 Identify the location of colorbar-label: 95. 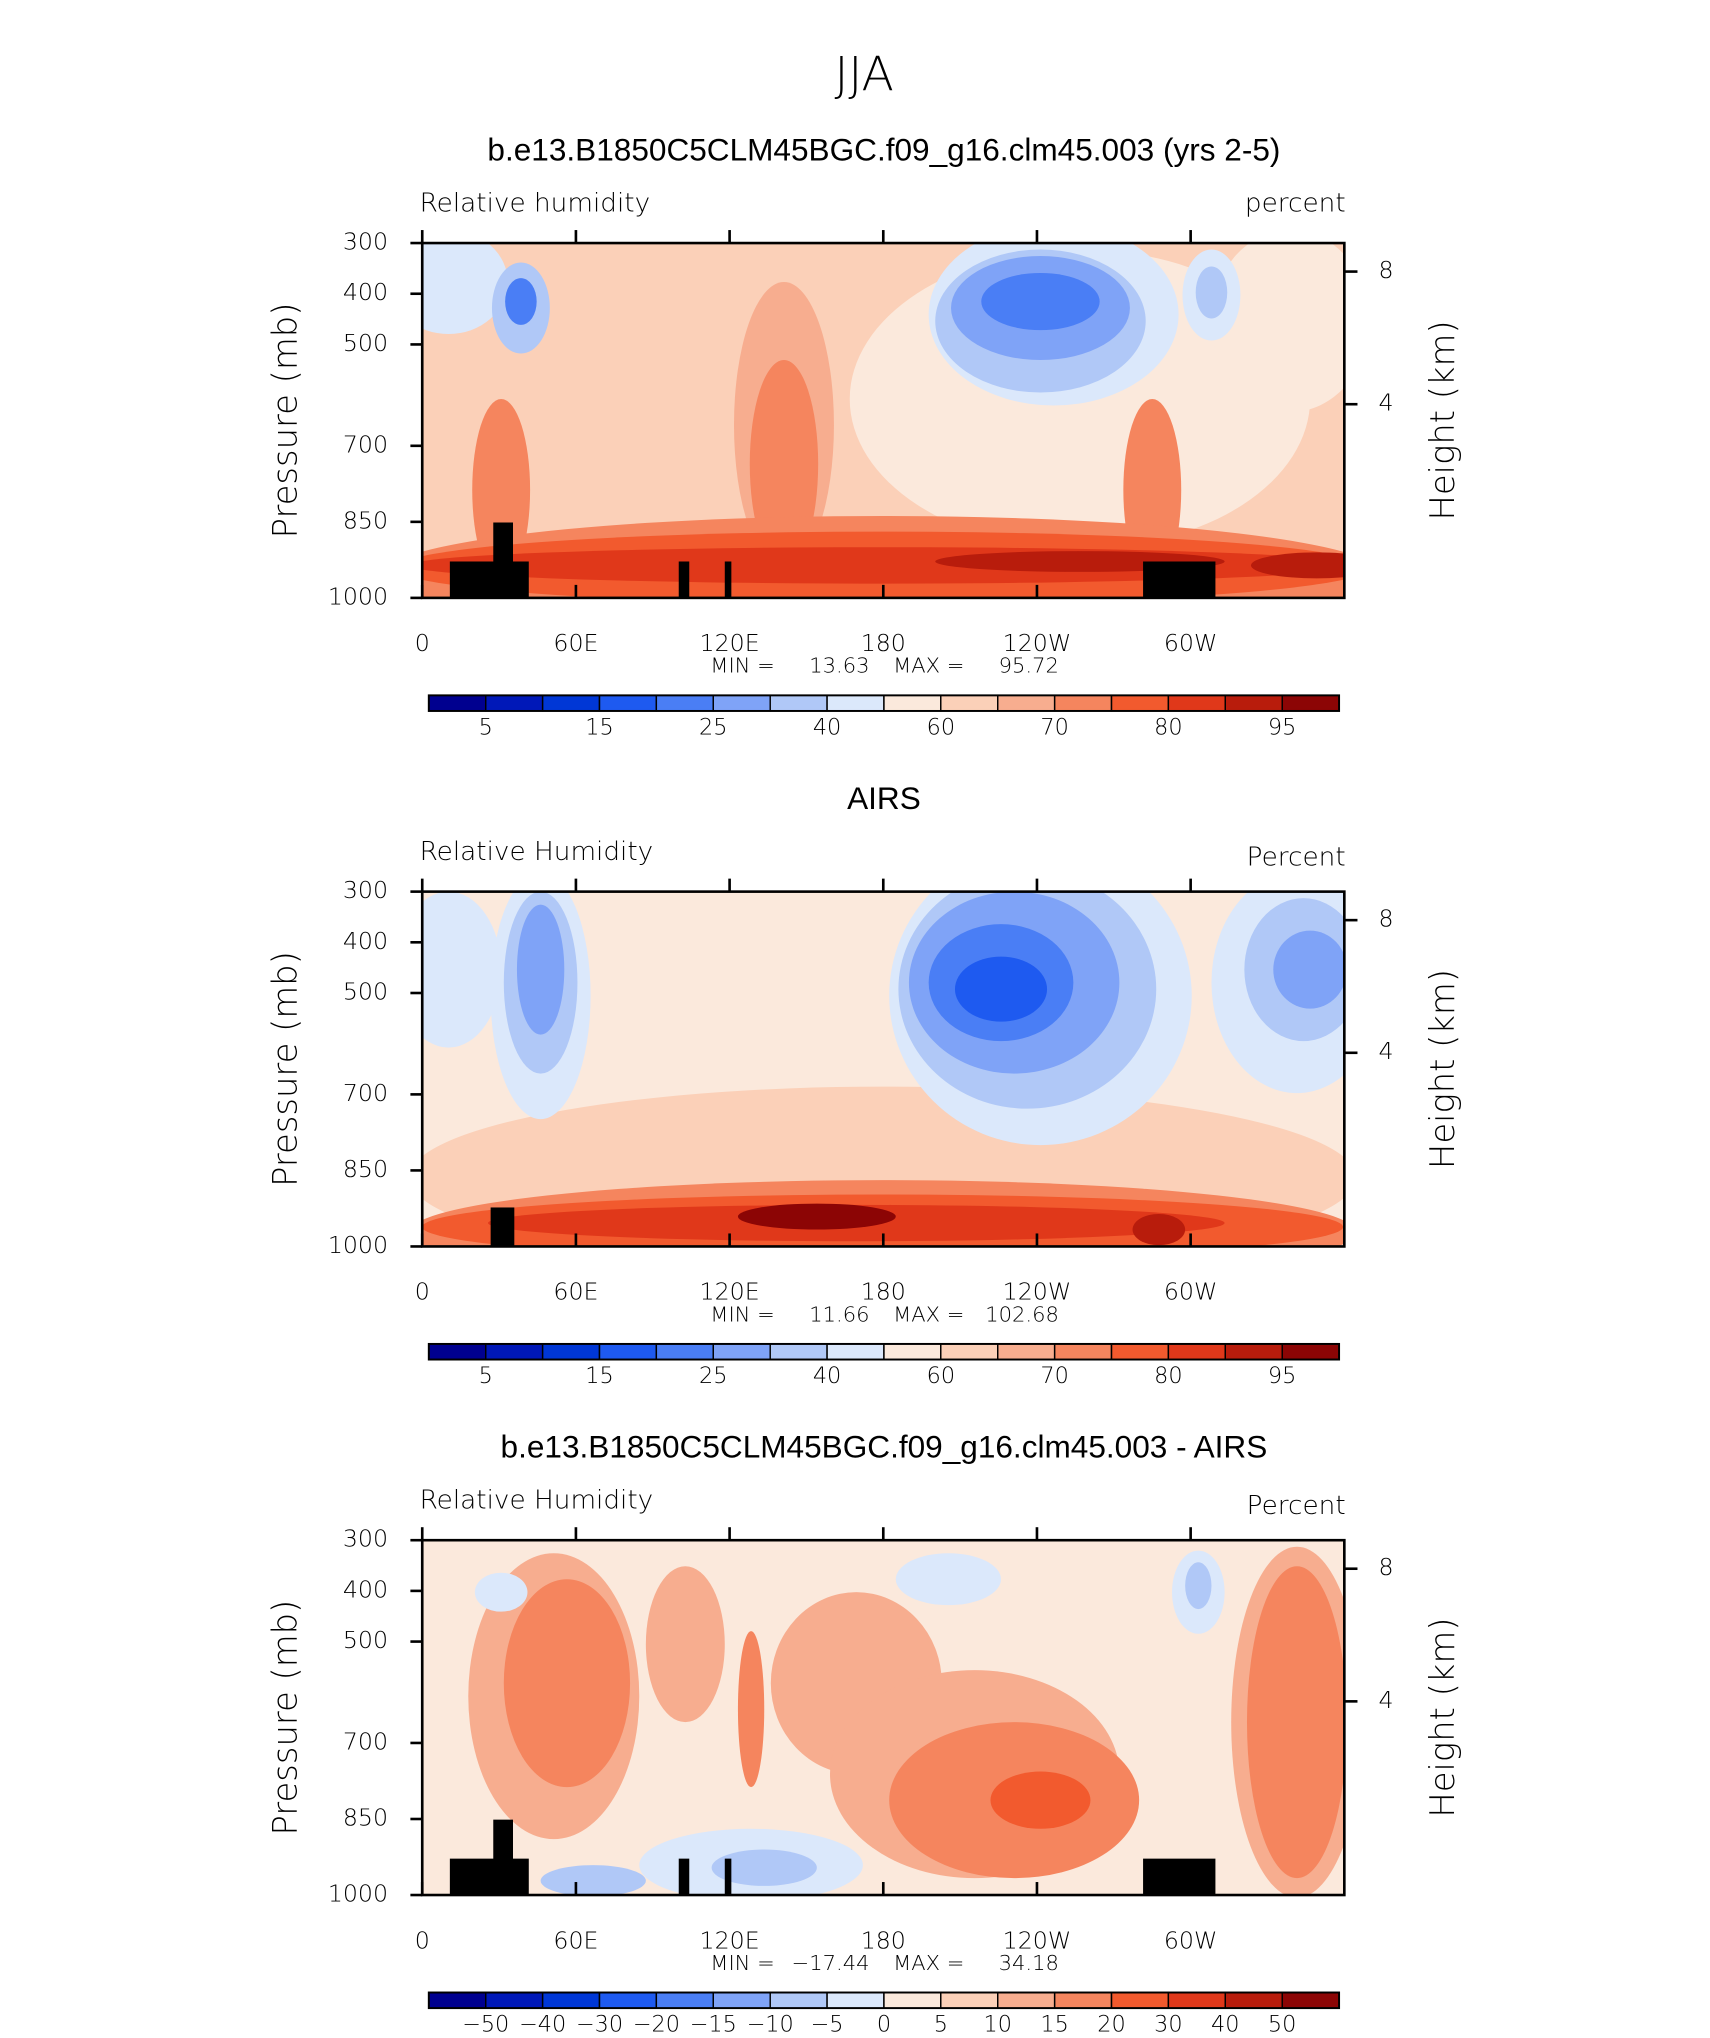
(1282, 727).